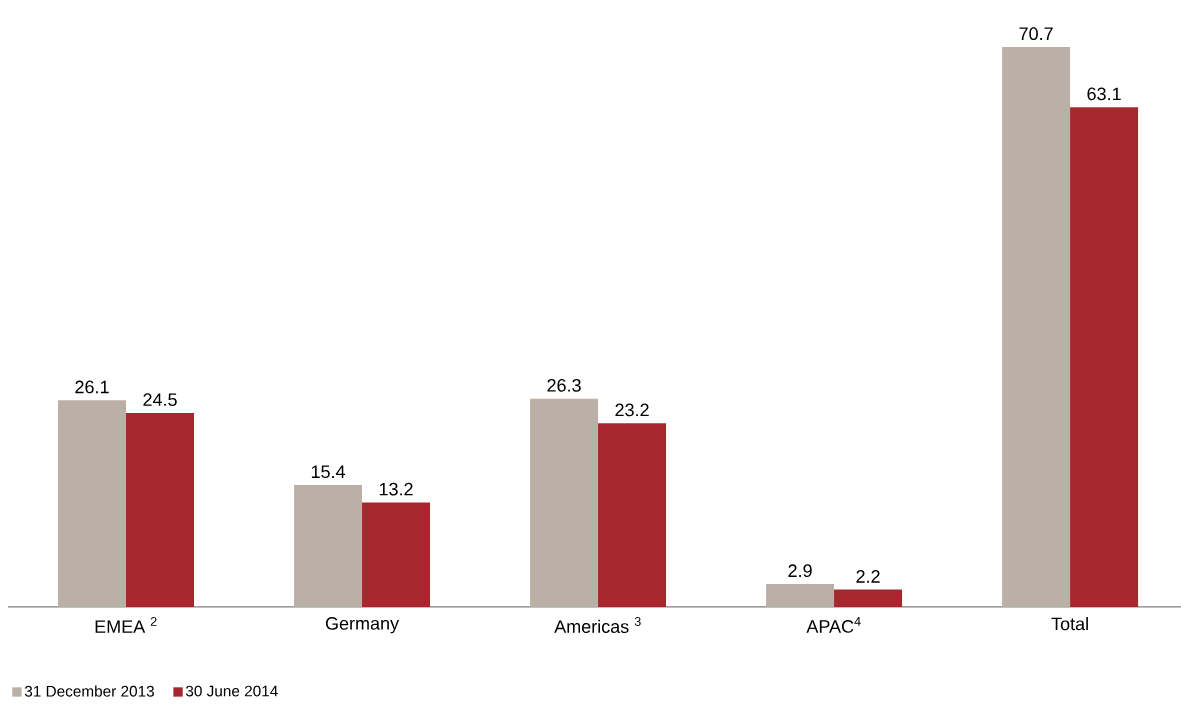 The image size is (1181, 713). What do you see at coordinates (126, 625) in the screenshot?
I see `x-tick-label: EMEA $^{2}$` at bounding box center [126, 625].